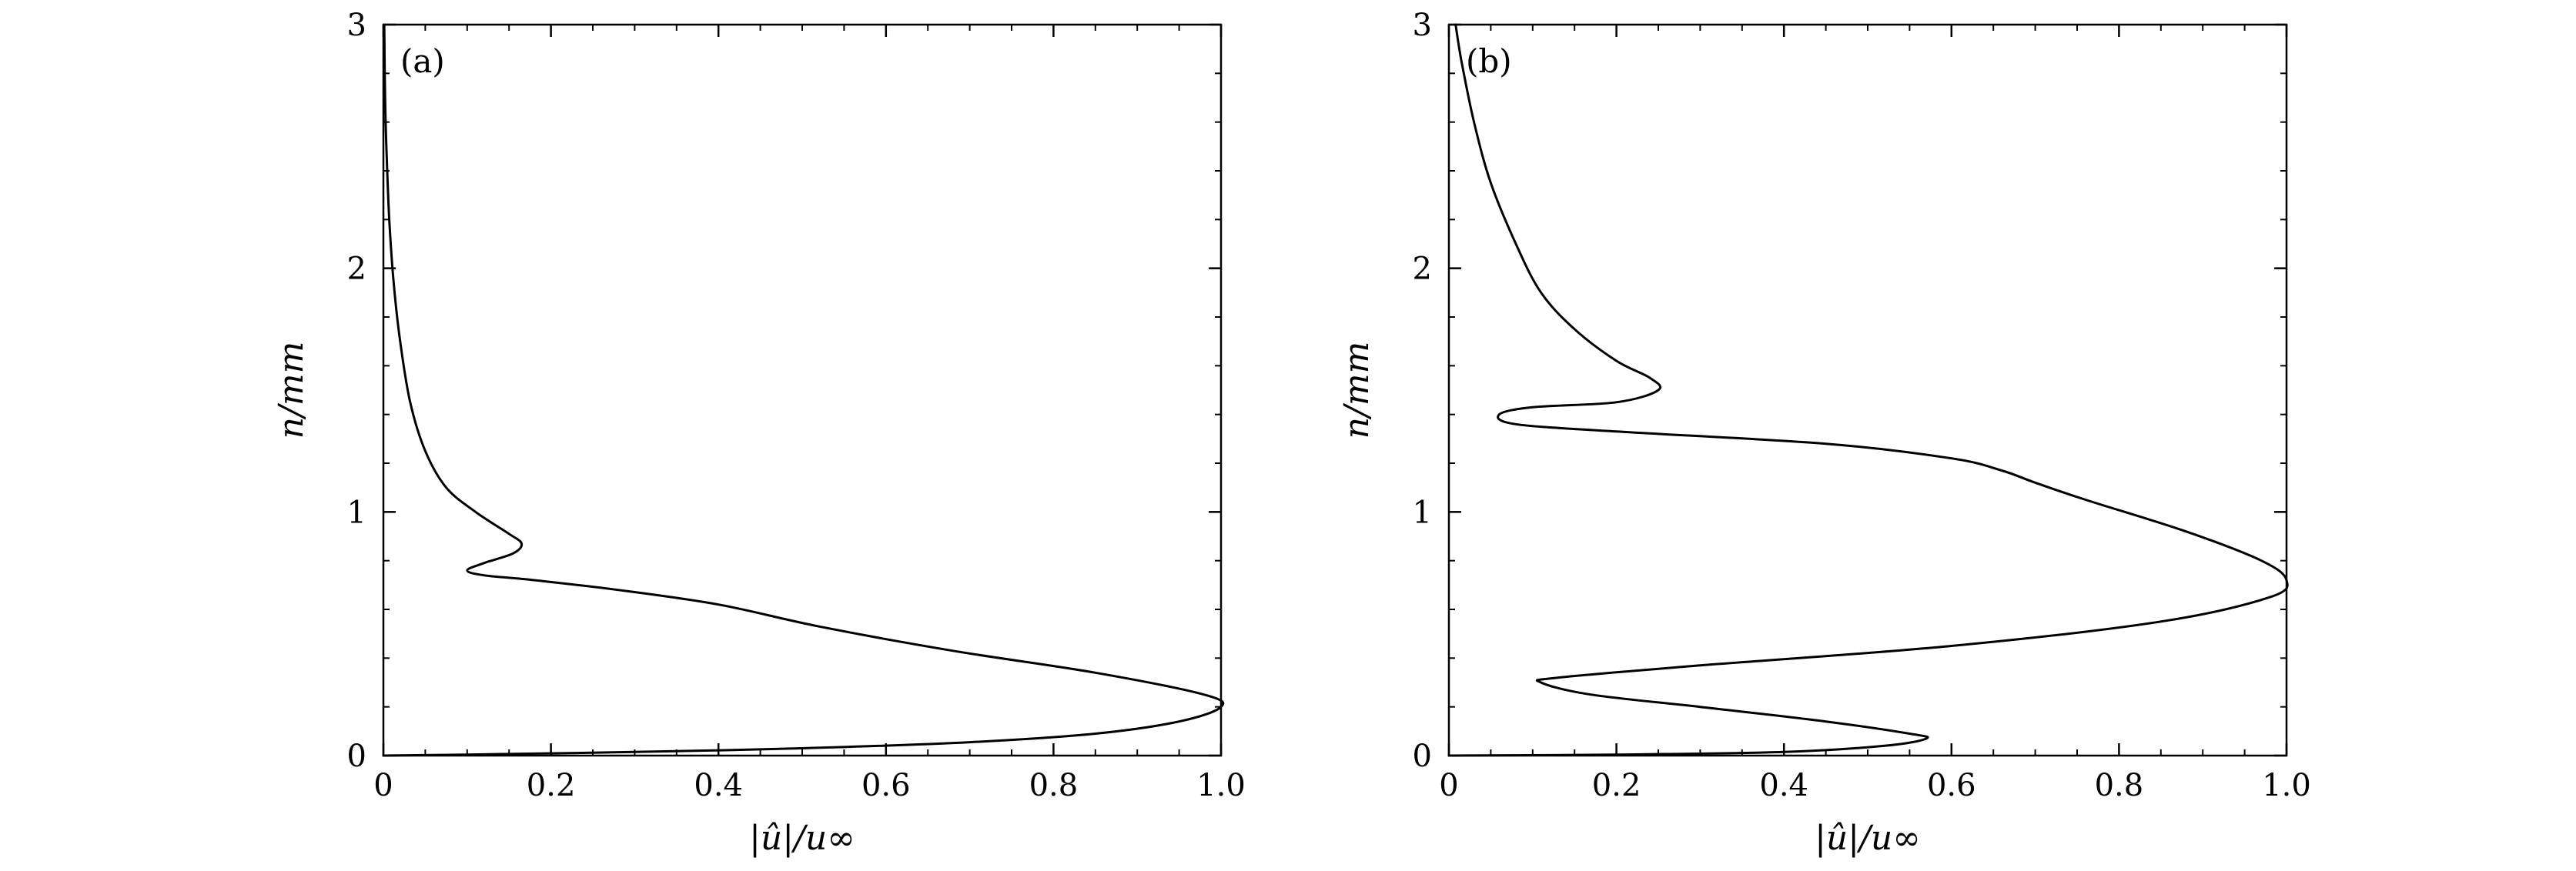 This screenshot has height=871, width=2576. Describe the element at coordinates (357, 513) in the screenshot. I see `panel-a-y-tick-label: 1` at that location.